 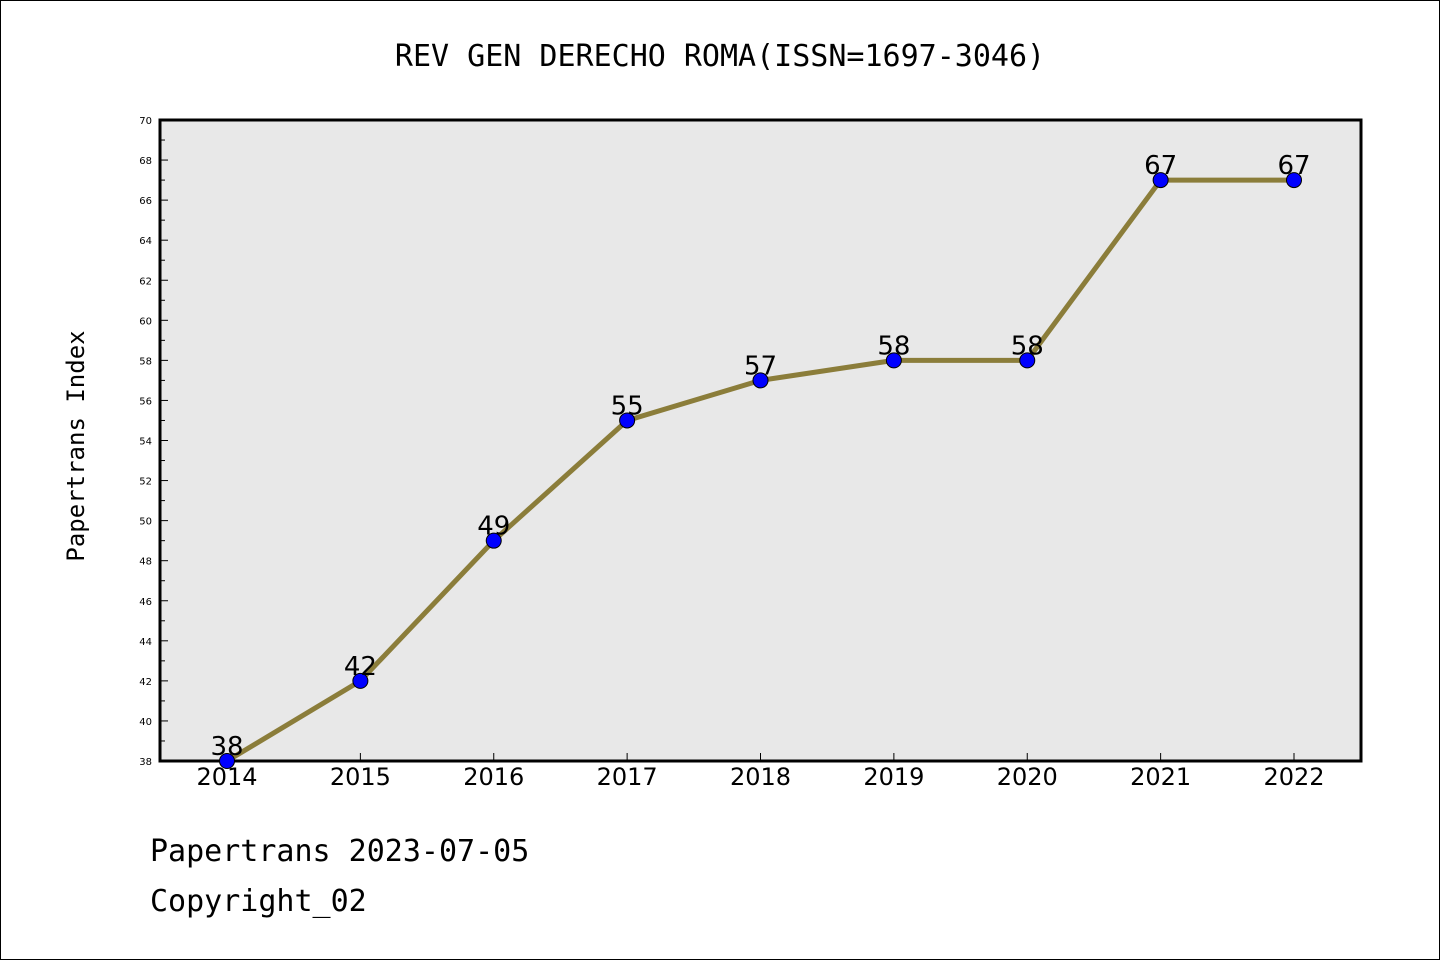 What do you see at coordinates (258, 901) in the screenshot?
I see `footer-copyright: Copyright_02` at bounding box center [258, 901].